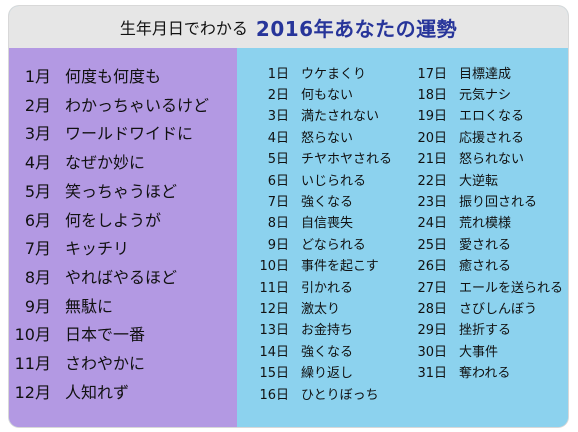 This screenshot has width=578, height=432. Describe the element at coordinates (327, 138) in the screenshot. I see `day-phrase: 怒らない` at that location.